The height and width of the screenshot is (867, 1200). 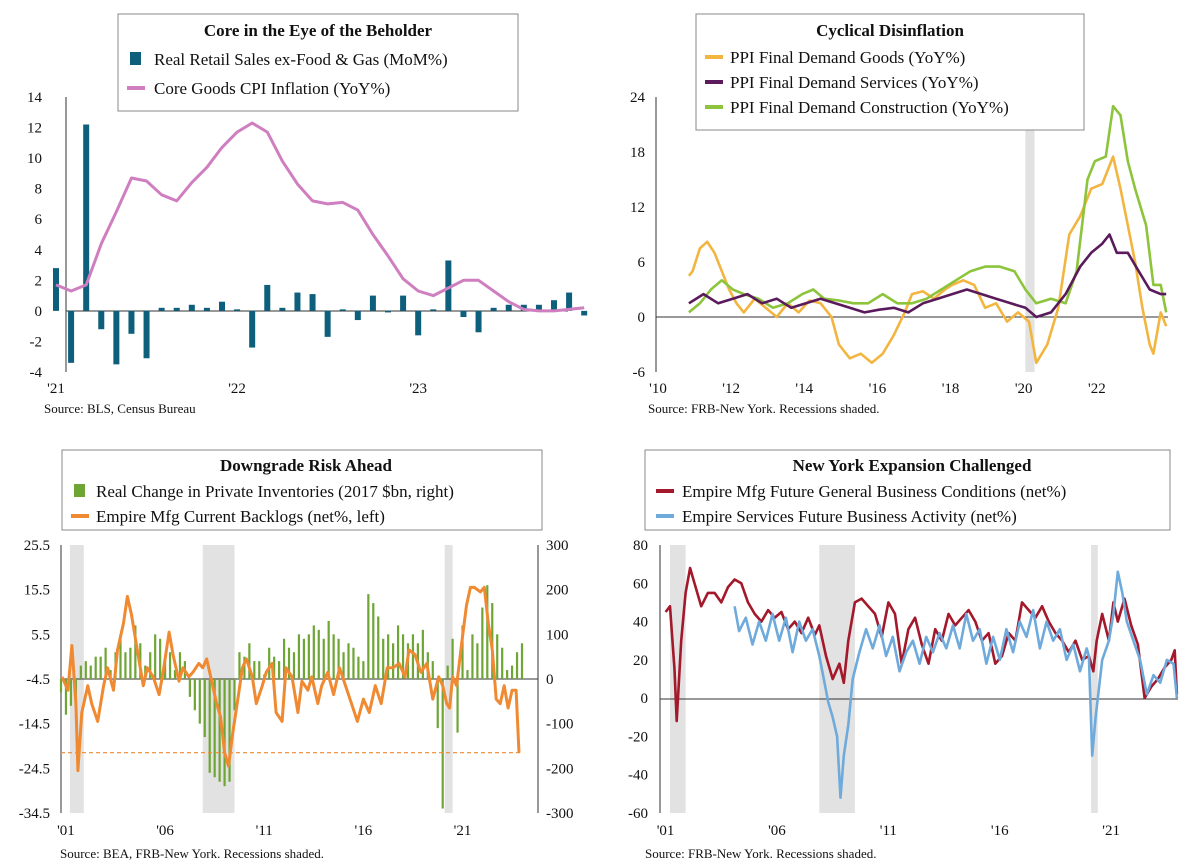 What do you see at coordinates (888, 831) in the screenshot?
I see `x-tick-label: '11` at bounding box center [888, 831].